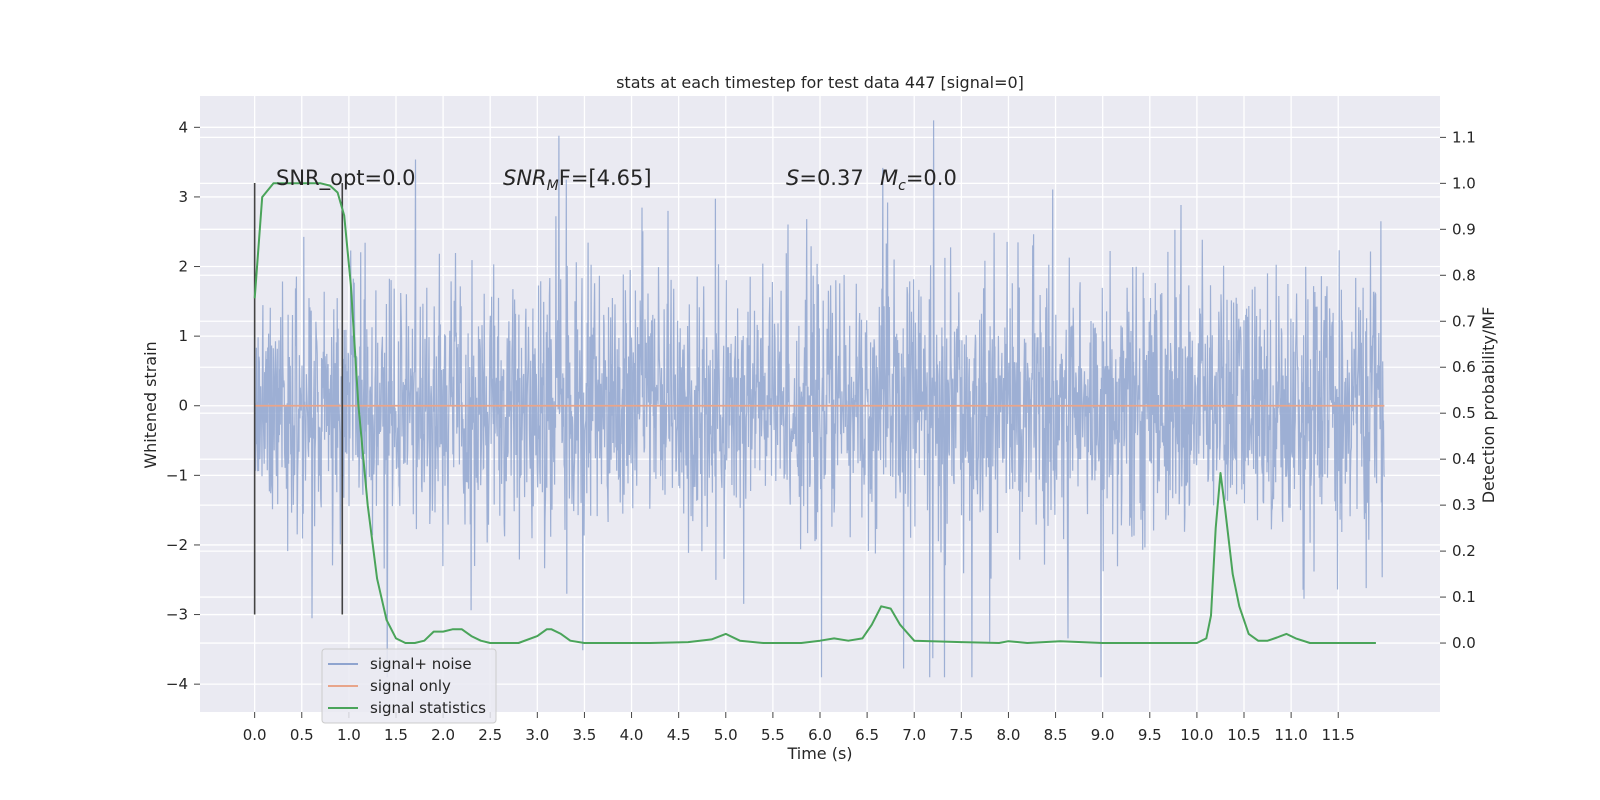 Image resolution: width=1600 pixels, height=800 pixels. Describe the element at coordinates (553, 186) in the screenshot. I see `annotation-snr-mf-sub: M` at that location.